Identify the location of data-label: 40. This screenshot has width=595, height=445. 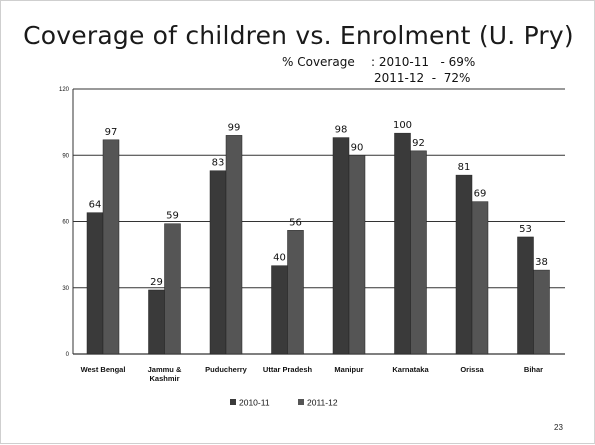
(279, 258).